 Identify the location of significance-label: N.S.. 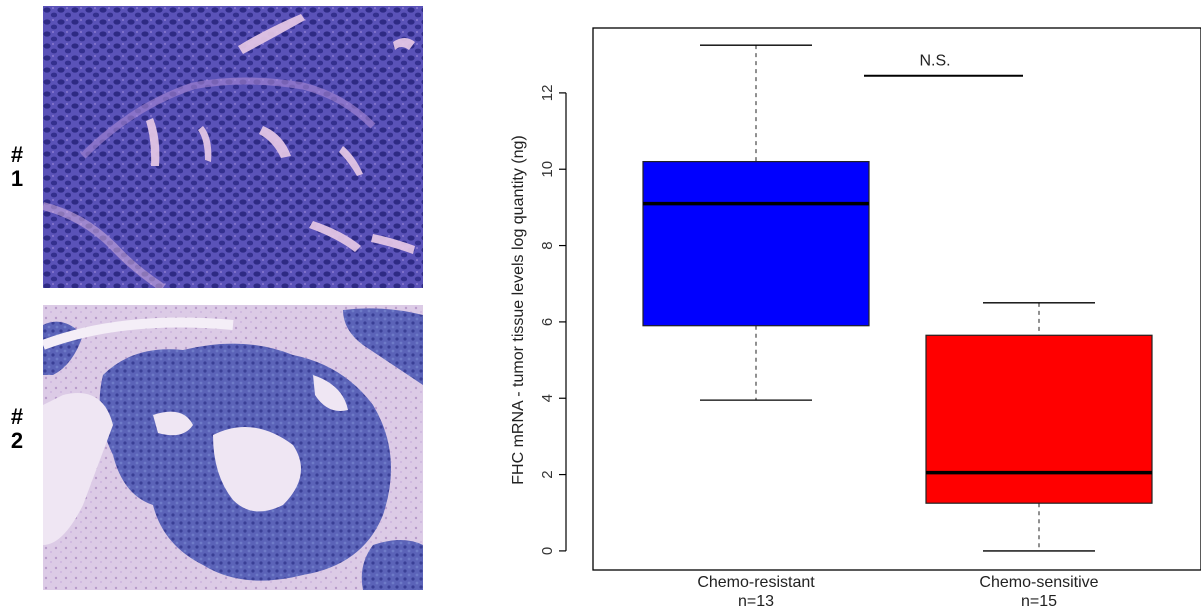
(934, 61).